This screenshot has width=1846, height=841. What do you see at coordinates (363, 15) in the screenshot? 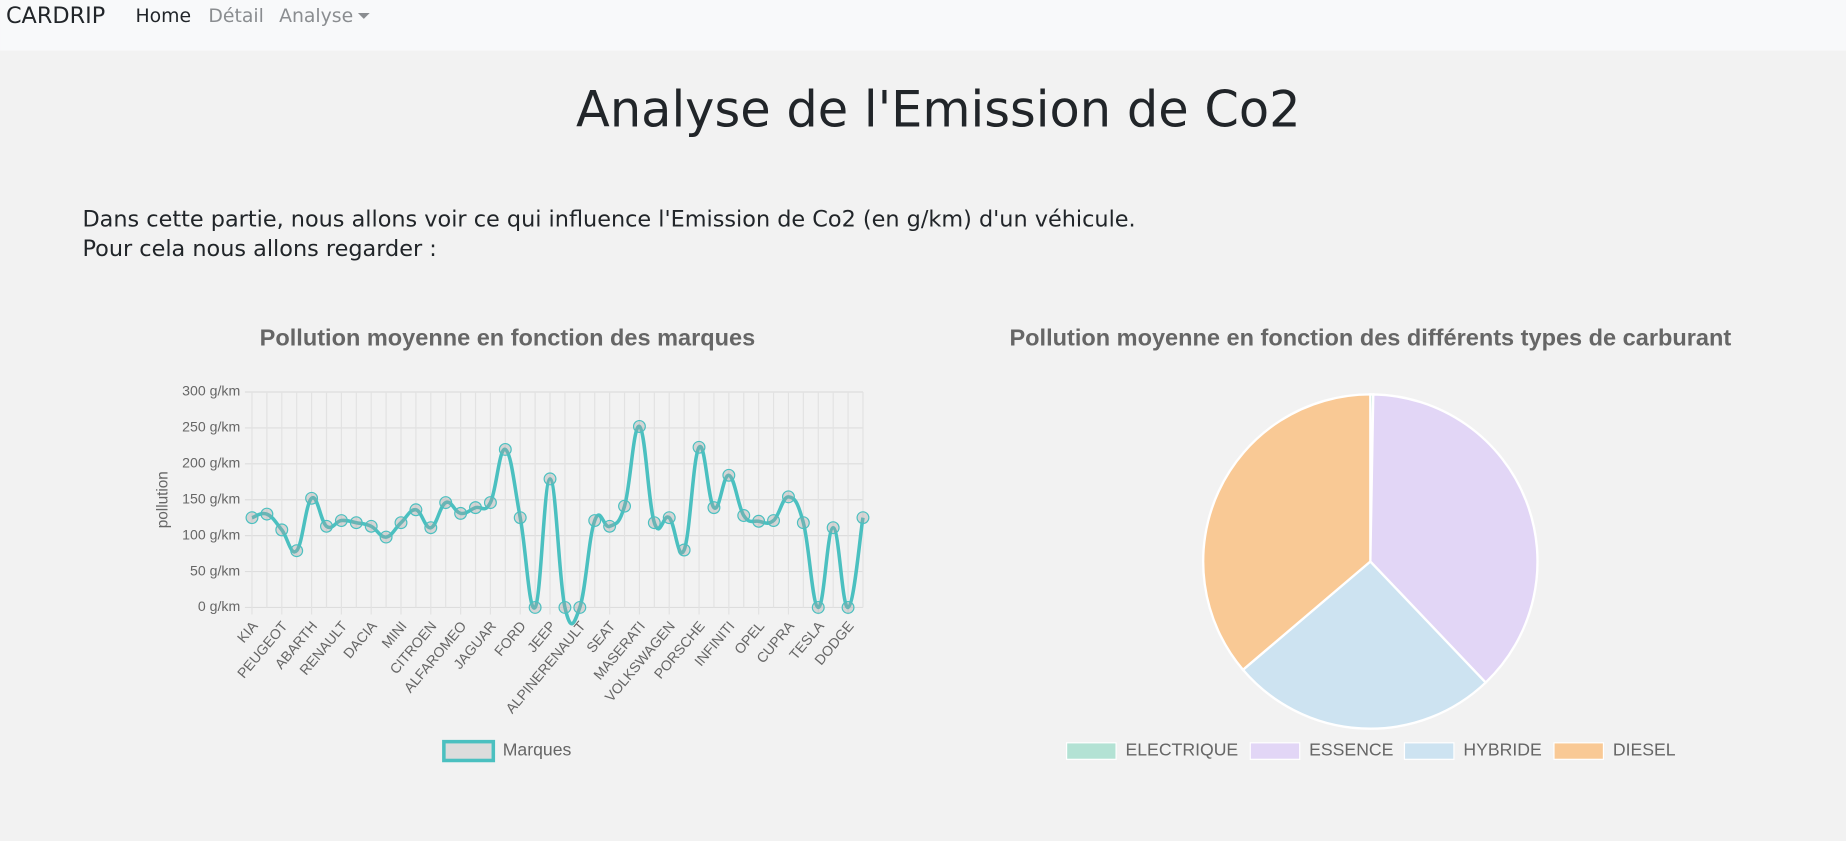
I see `dropdown-caret` at bounding box center [363, 15].